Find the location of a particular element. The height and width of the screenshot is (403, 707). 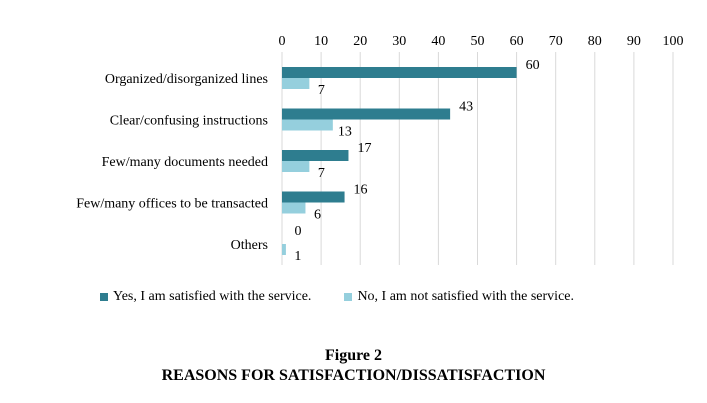

data-label-s1-c3: 6 is located at coordinates (317, 215).